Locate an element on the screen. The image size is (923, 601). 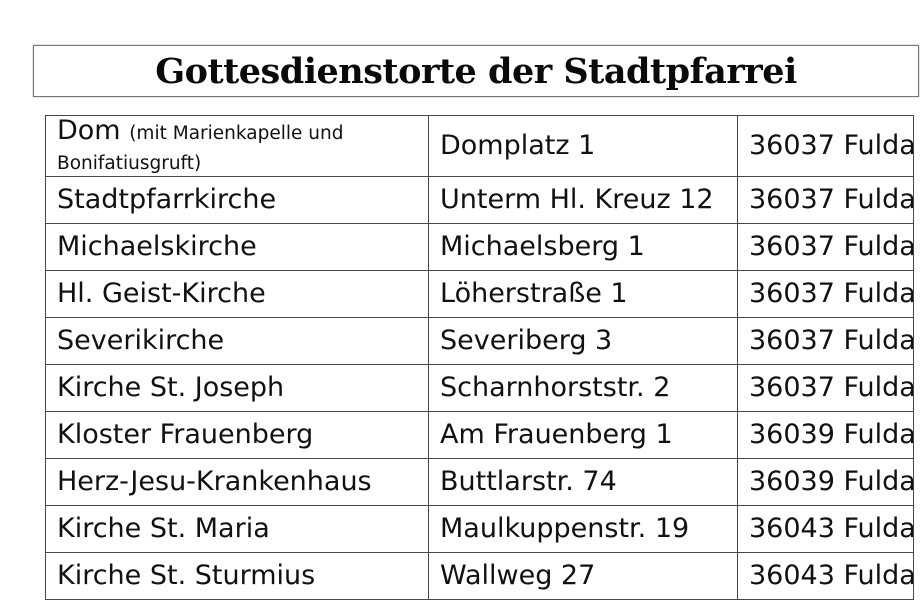
page-title: Gottesdienstorte der Stadtpfarrei is located at coordinates (476, 71).